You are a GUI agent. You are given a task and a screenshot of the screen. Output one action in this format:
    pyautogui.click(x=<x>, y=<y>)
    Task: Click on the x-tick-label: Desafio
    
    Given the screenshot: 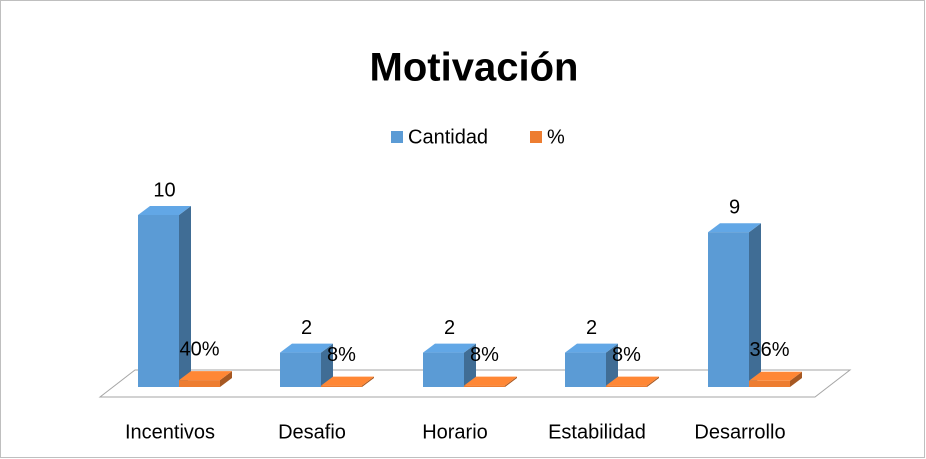 What is the action you would take?
    pyautogui.click(x=312, y=432)
    